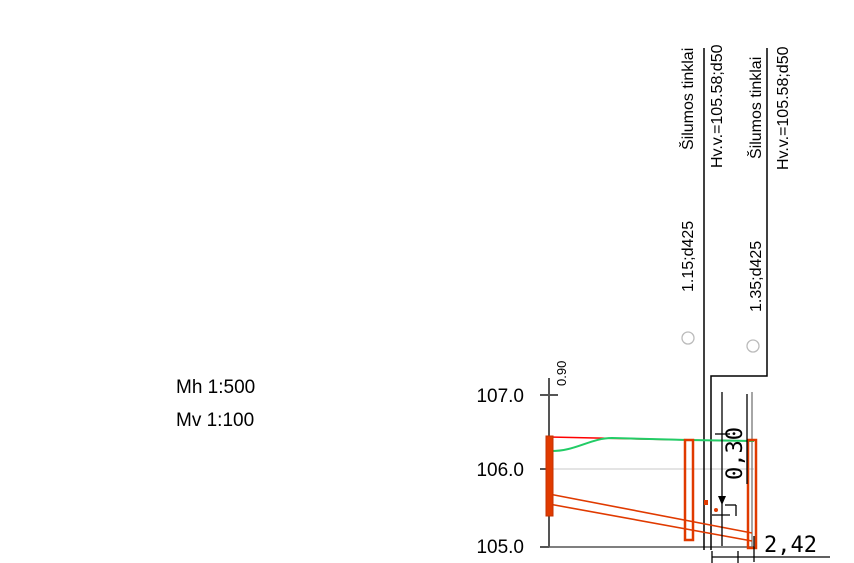  What do you see at coordinates (650, 522) in the screenshot?
I see `pipe-line-lower` at bounding box center [650, 522].